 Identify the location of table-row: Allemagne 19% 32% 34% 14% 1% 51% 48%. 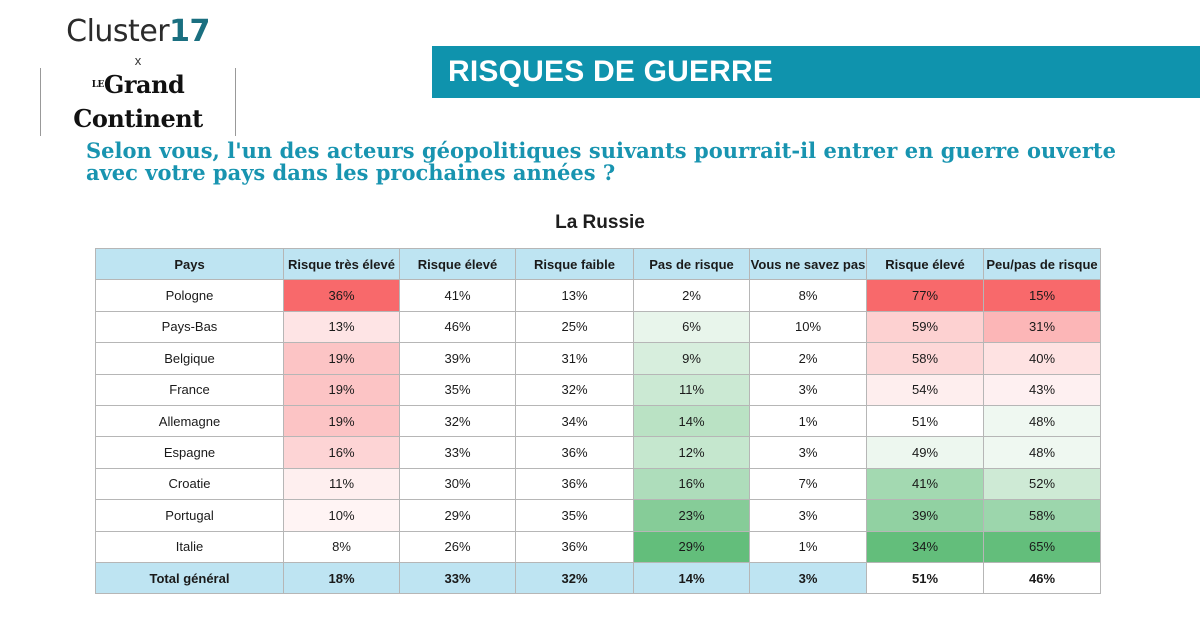
(598, 421).